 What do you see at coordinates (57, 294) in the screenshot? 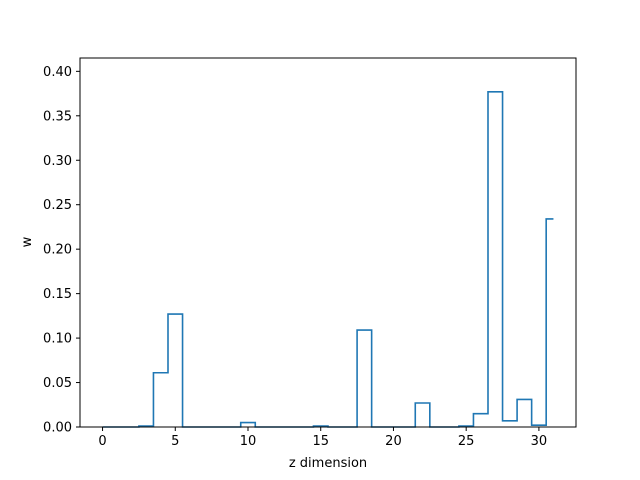
I see `y-tick-label: 0.15` at bounding box center [57, 294].